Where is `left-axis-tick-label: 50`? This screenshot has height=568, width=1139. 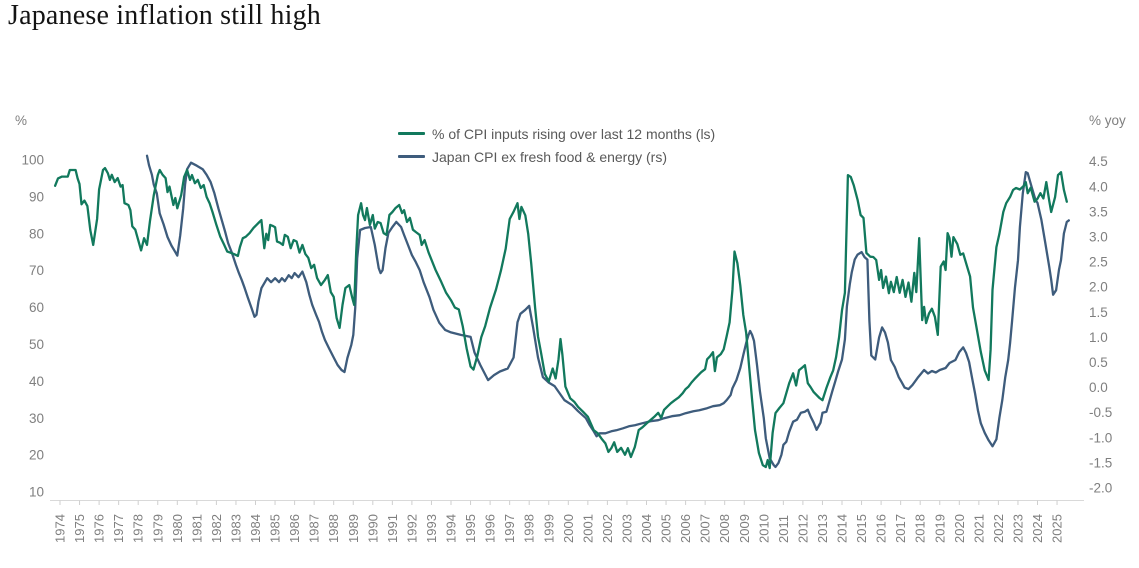
left-axis-tick-label: 50 is located at coordinates (36, 344).